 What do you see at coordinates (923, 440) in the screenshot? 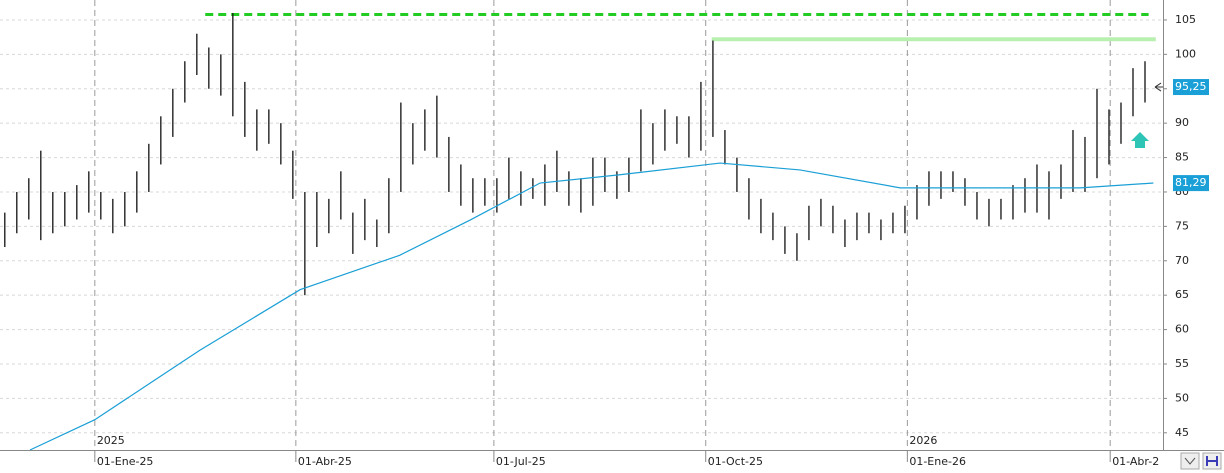
I see `year-label: 2026` at bounding box center [923, 440].